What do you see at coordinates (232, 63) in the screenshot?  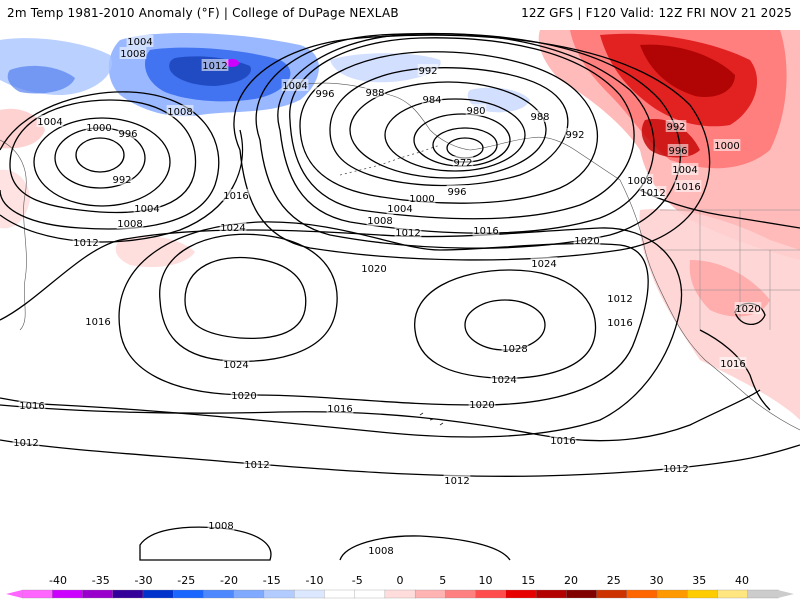 I see `cold-anomaly-extreme` at bounding box center [232, 63].